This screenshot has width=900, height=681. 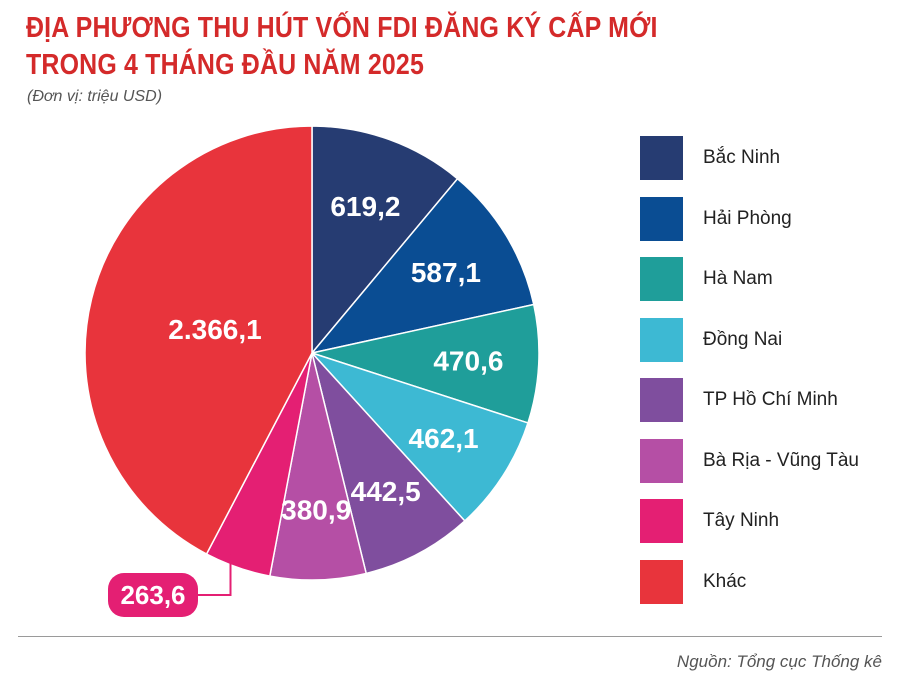 What do you see at coordinates (770, 399) in the screenshot?
I see `legend-label: TP Hồ Chí Minh` at bounding box center [770, 399].